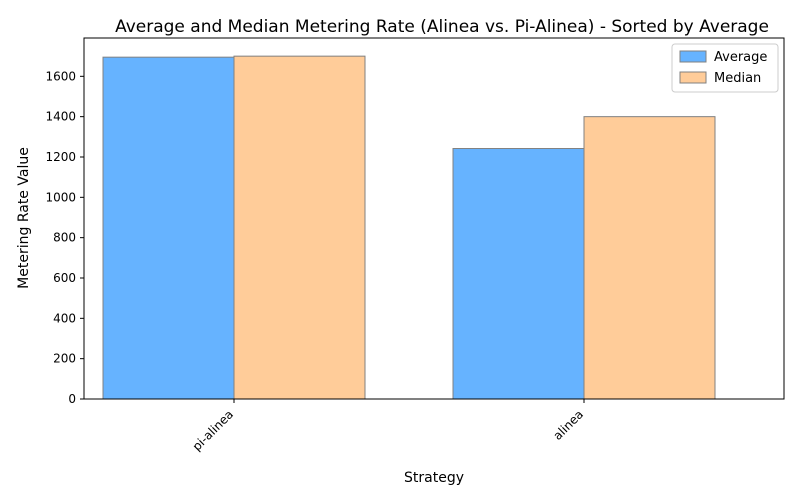  What do you see at coordinates (299, 227) in the screenshot?
I see `bar-median-pi-alinea` at bounding box center [299, 227].